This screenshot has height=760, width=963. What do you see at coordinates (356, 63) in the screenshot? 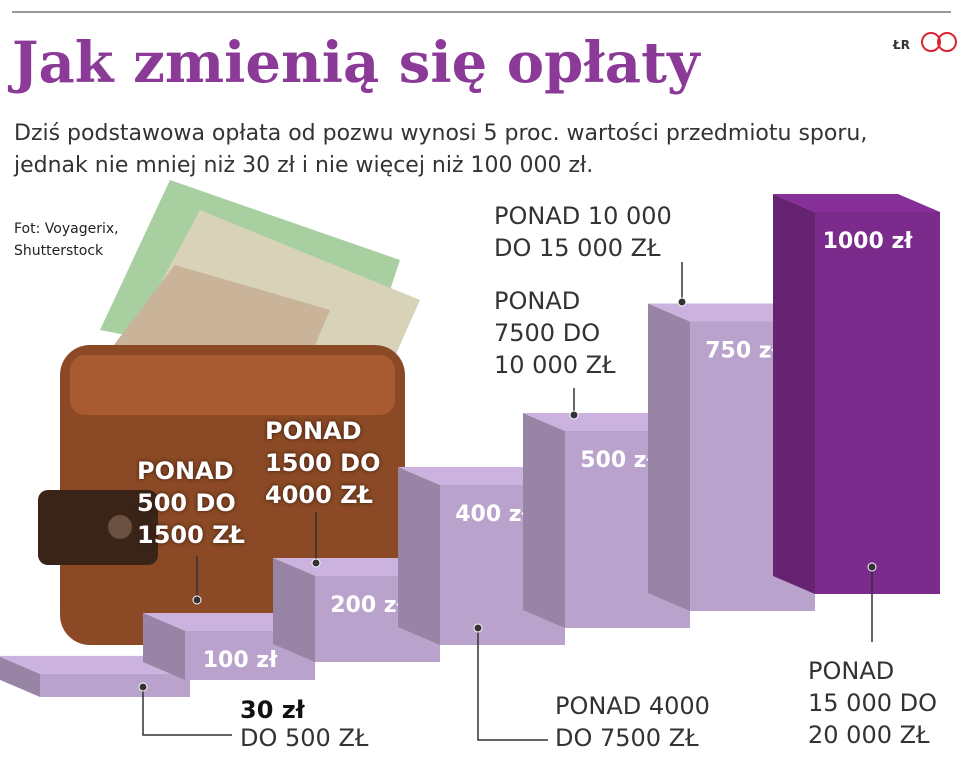
I see `title: Jak zmienią się opłaty` at bounding box center [356, 63].